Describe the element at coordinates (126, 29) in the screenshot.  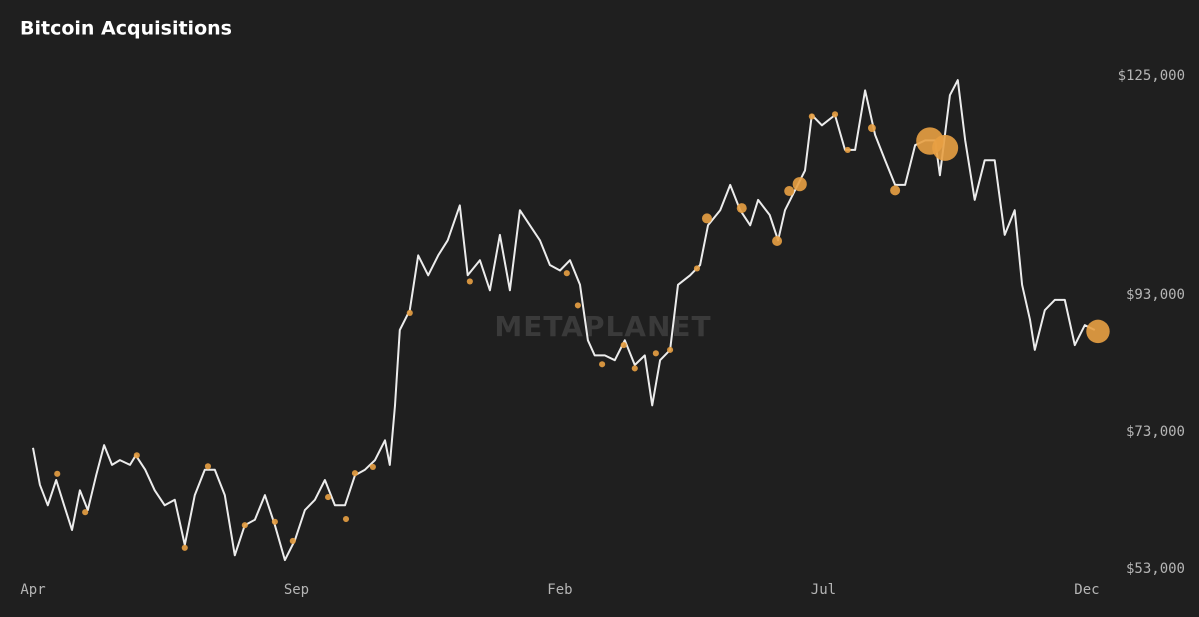
I see `chart-title: Bitcoin Acquisitions` at that location.